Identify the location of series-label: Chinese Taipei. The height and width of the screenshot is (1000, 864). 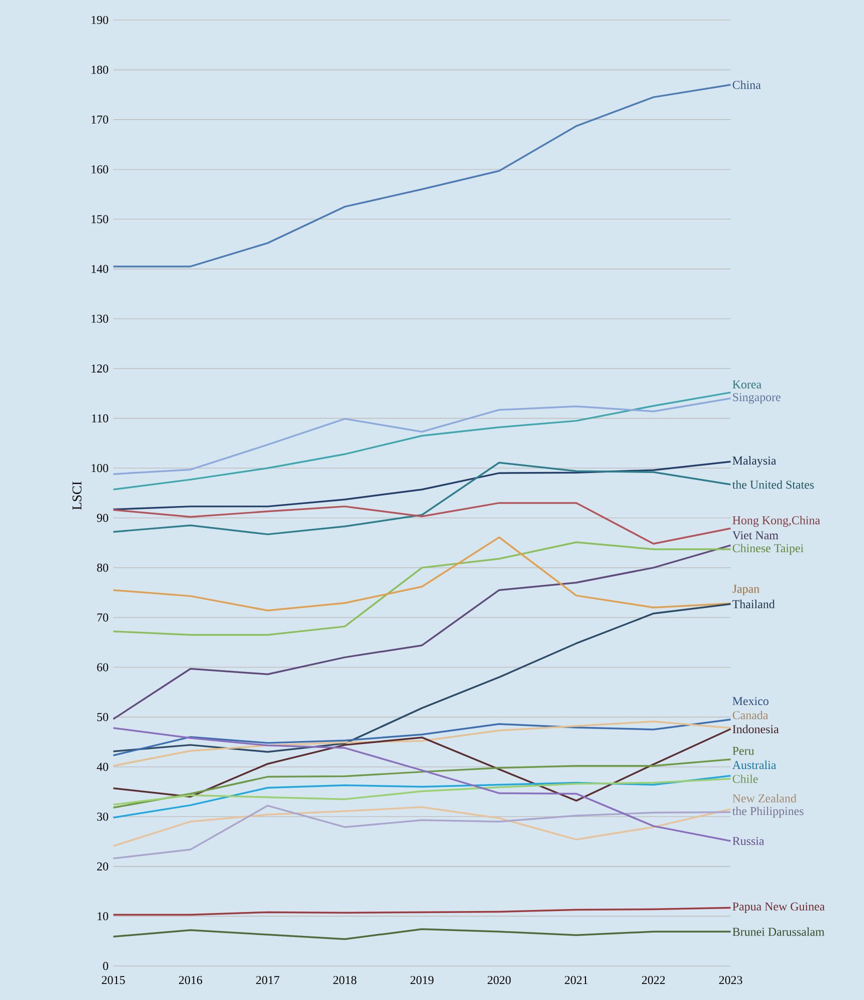
(768, 549).